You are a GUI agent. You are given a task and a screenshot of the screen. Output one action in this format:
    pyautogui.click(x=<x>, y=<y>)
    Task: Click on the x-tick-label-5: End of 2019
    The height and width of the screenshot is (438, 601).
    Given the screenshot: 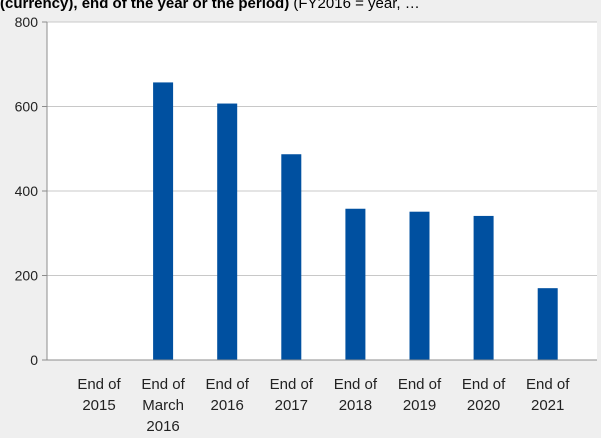 What is the action you would take?
    pyautogui.click(x=420, y=395)
    